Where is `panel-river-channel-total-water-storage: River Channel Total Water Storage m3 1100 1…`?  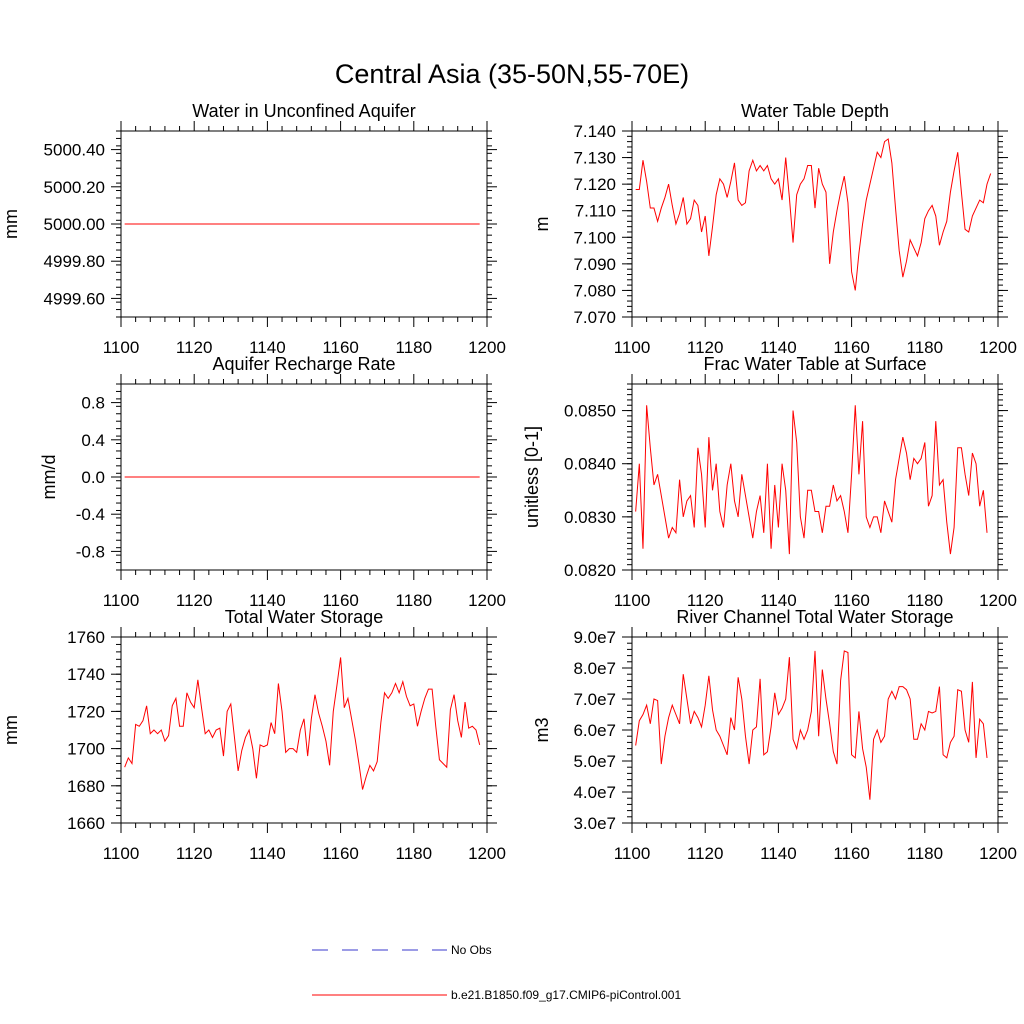 panel-river-channel-total-water-storage: River Channel Total Water Storage m3 1100 1… is located at coordinates (774, 735).